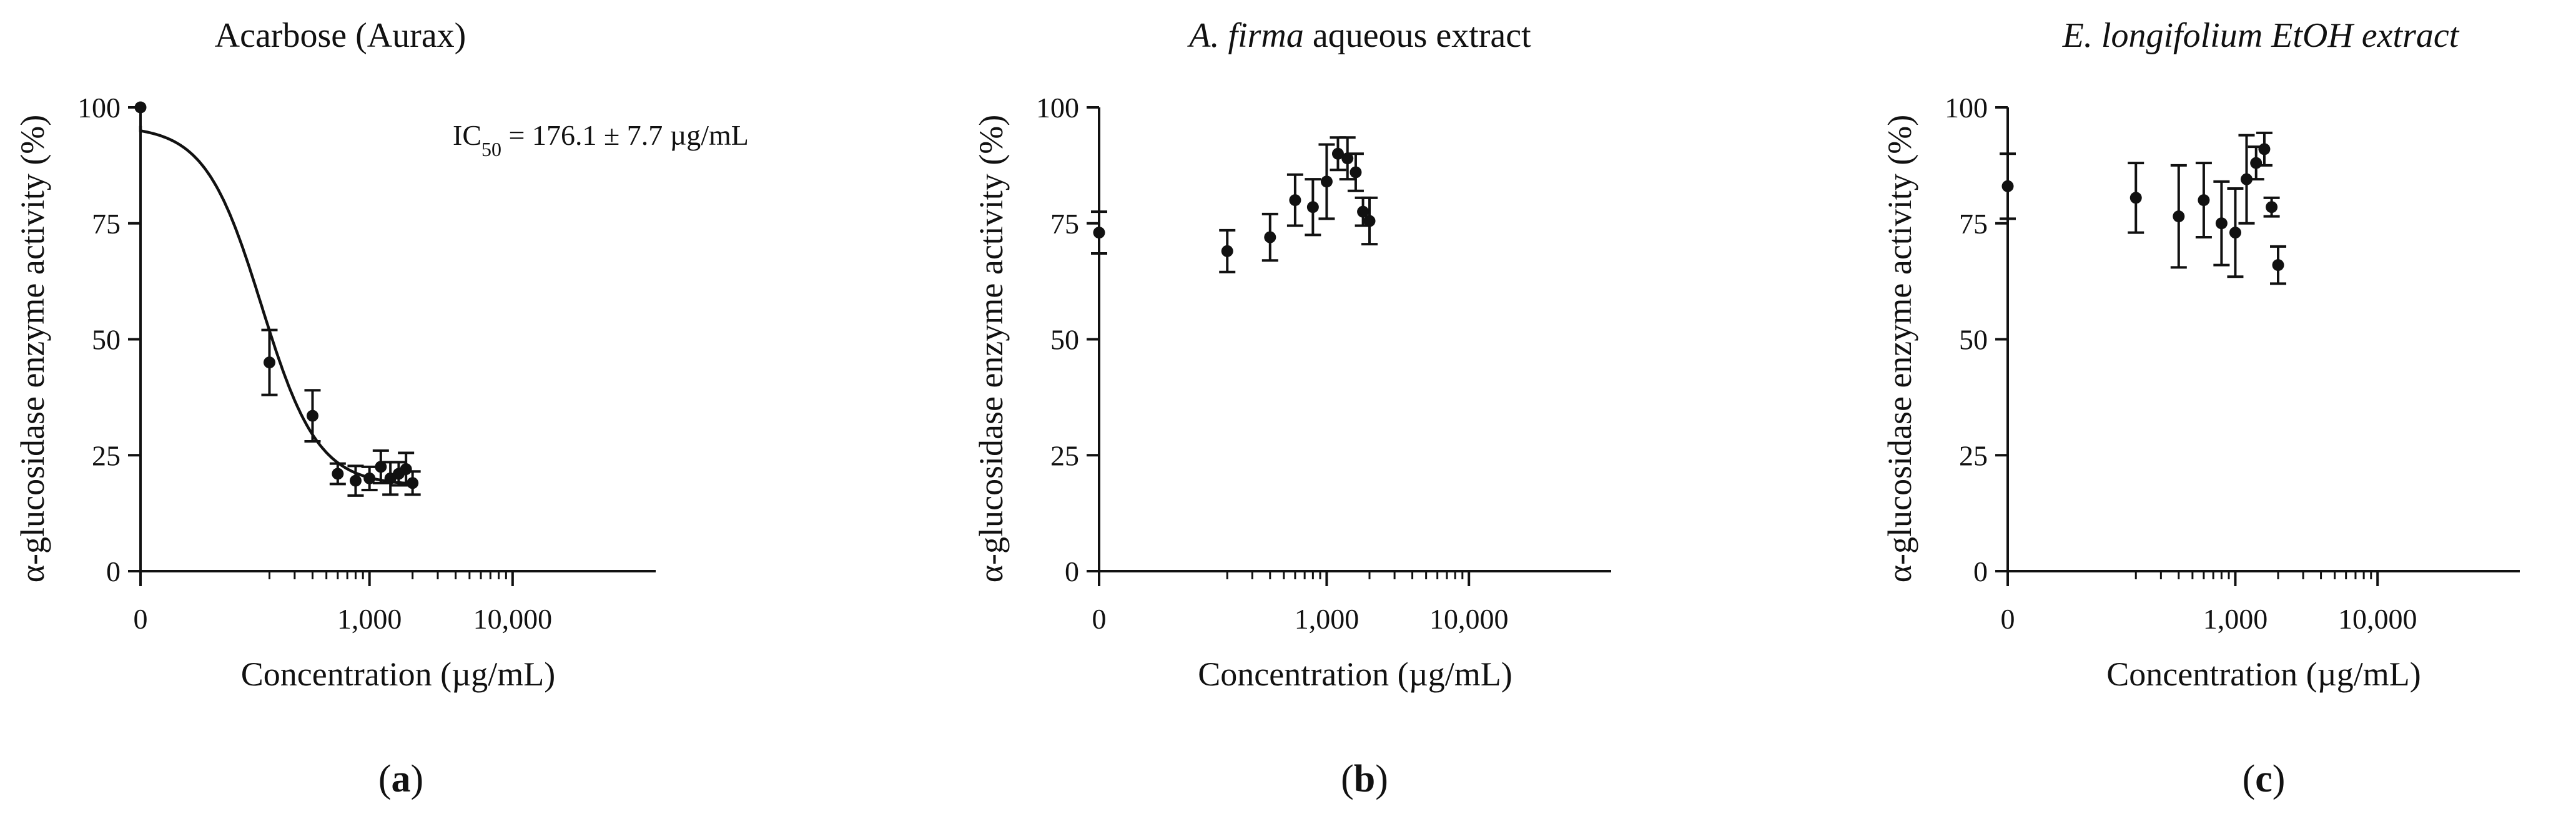 The height and width of the screenshot is (814, 2576). What do you see at coordinates (276, 305) in the screenshot?
I see `fit-curve` at bounding box center [276, 305].